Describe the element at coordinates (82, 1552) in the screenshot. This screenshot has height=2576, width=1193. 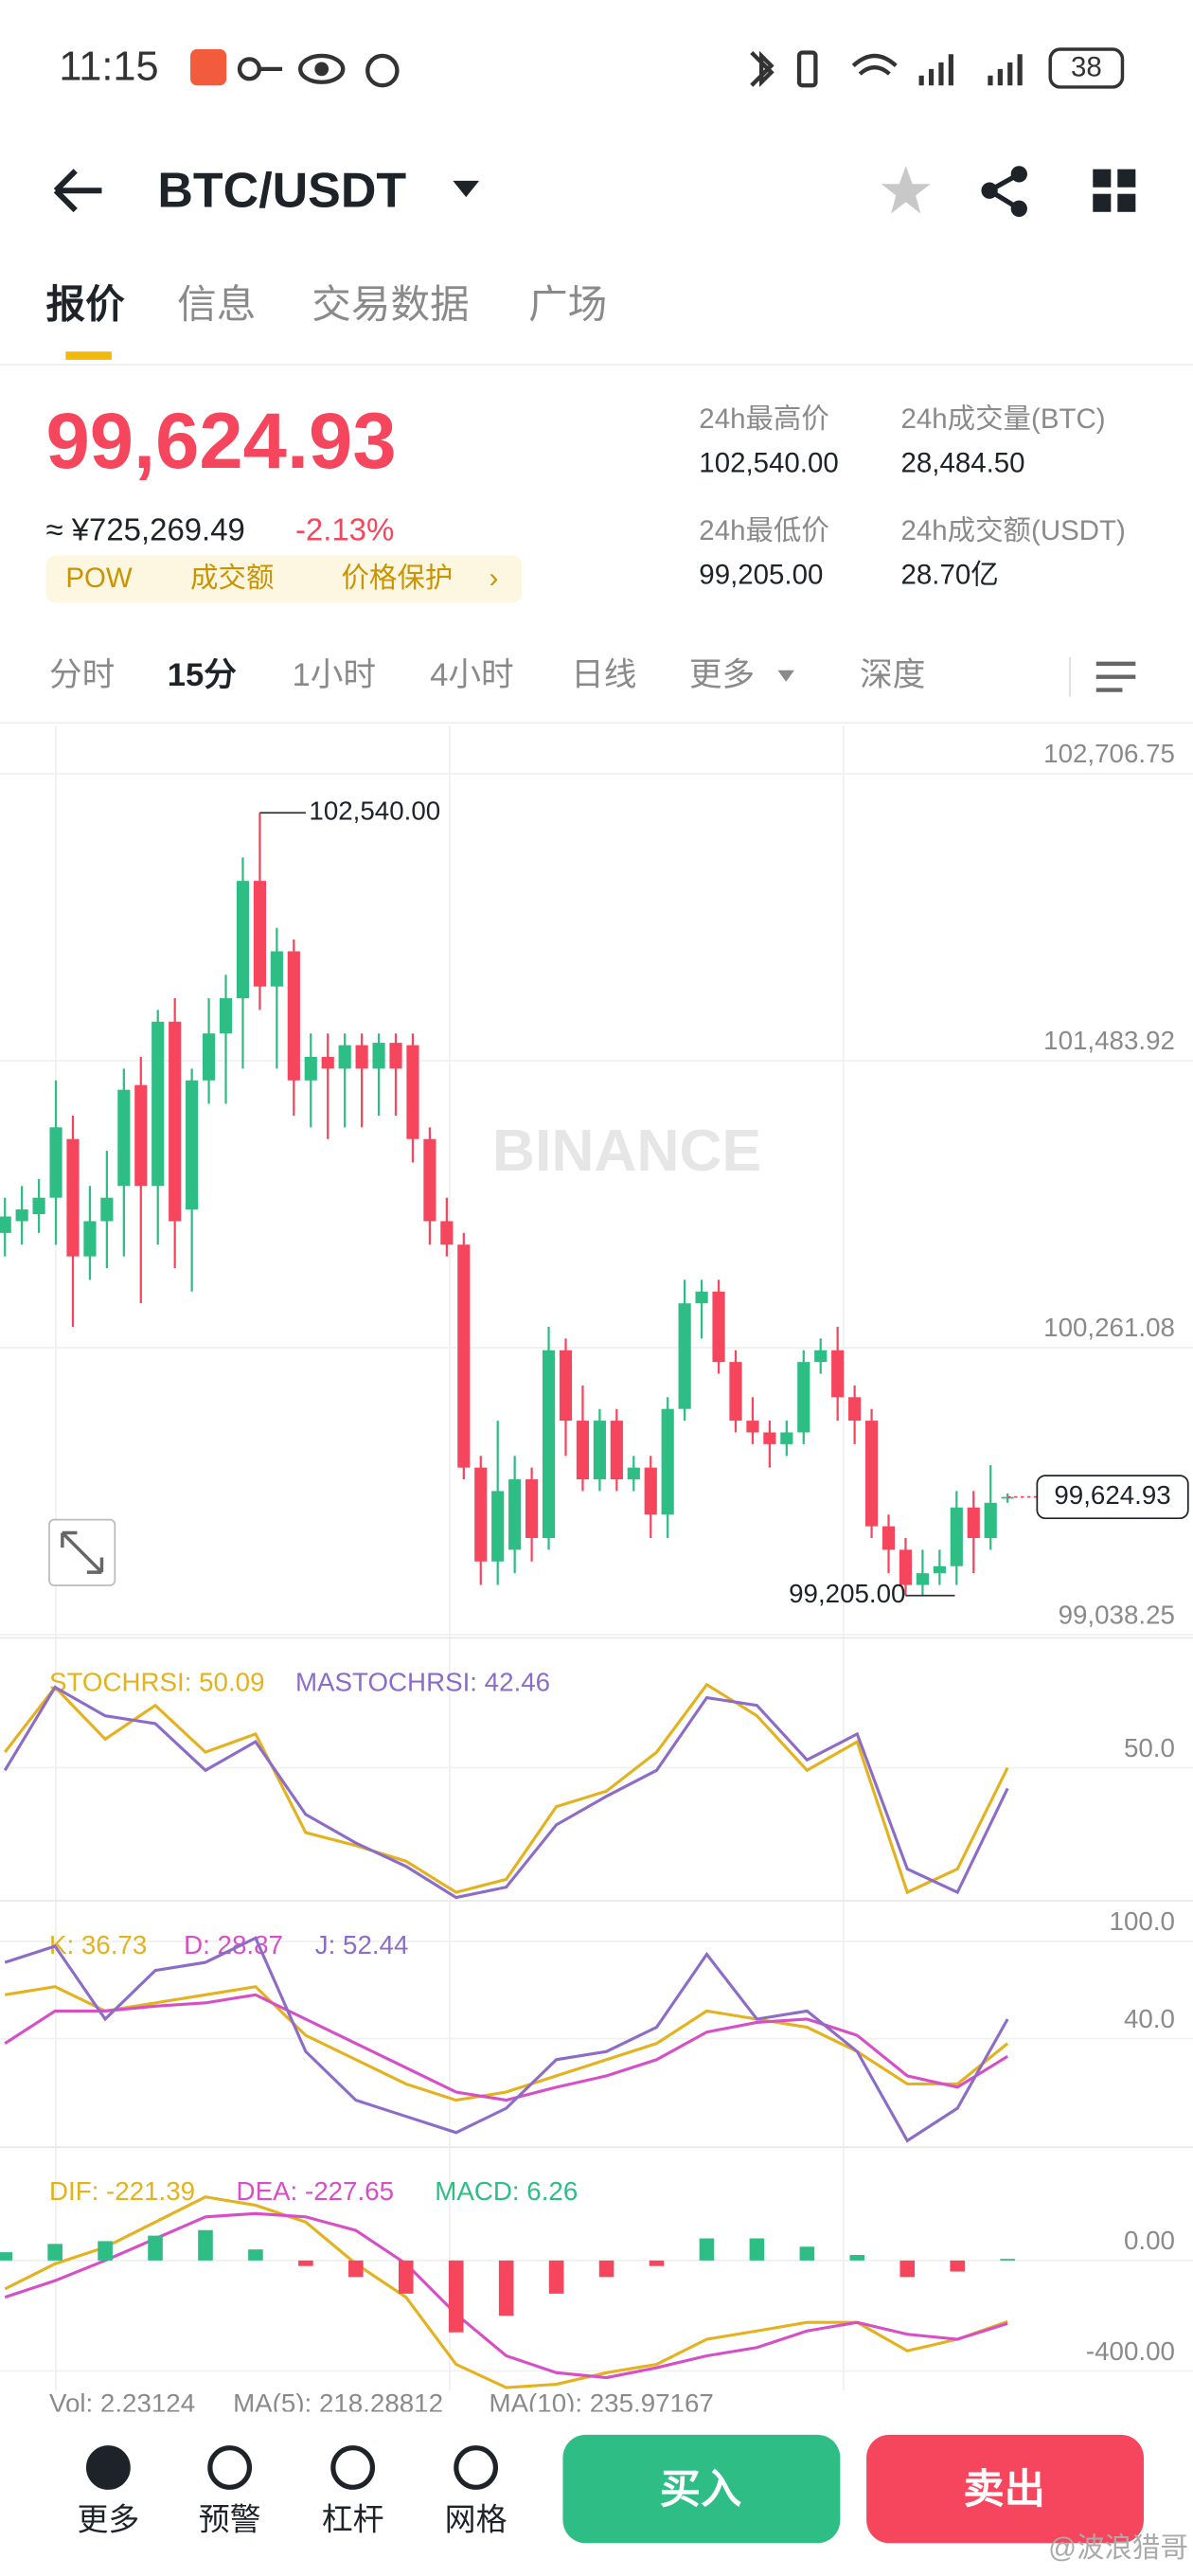
I see `expand-icon` at that location.